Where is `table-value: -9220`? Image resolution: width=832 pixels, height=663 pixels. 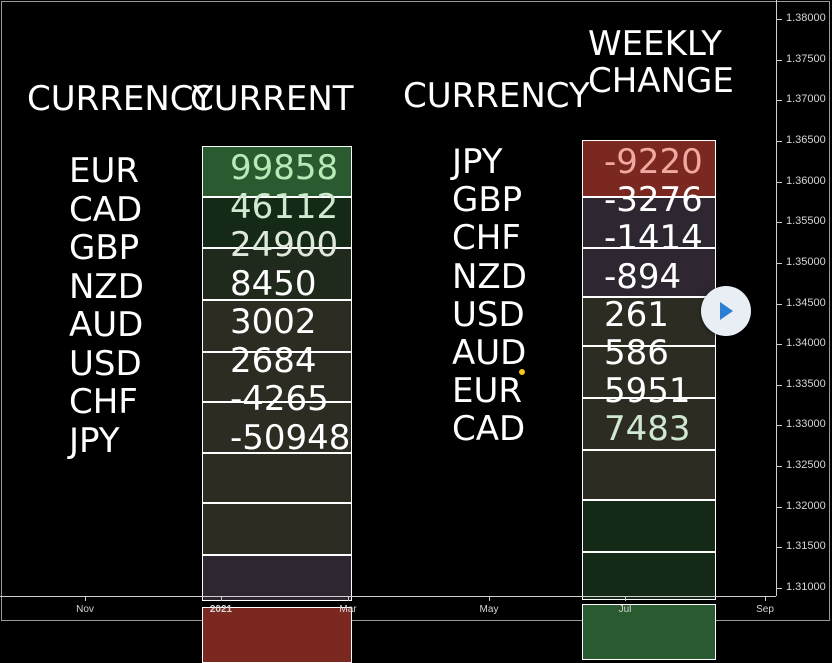 table-value: -9220 is located at coordinates (653, 162).